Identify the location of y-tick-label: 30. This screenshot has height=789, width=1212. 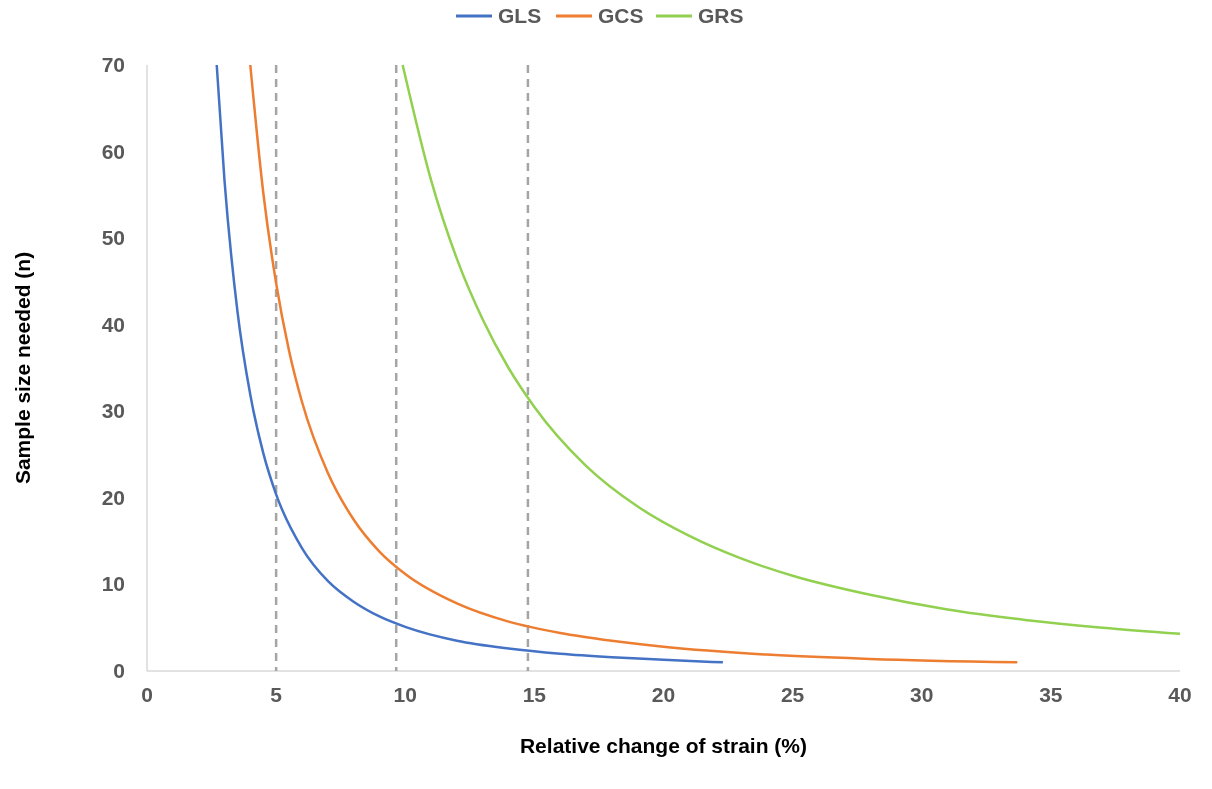
(113, 411).